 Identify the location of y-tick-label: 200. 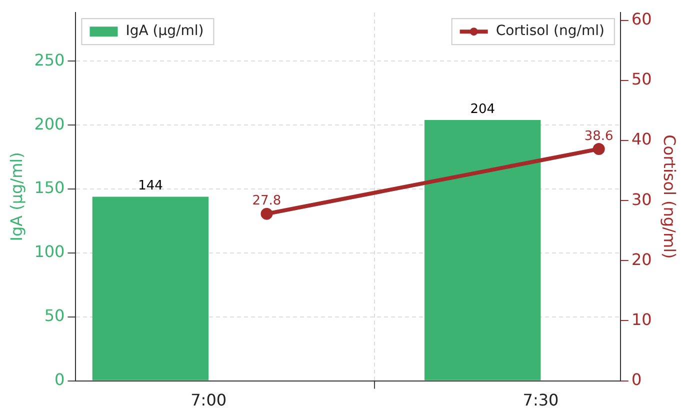
(49, 124).